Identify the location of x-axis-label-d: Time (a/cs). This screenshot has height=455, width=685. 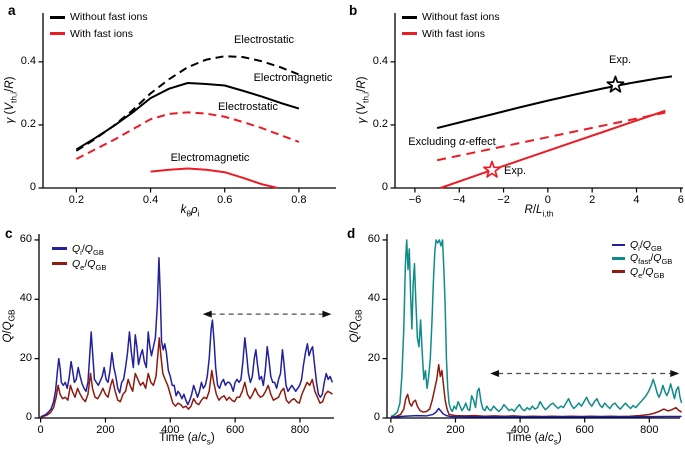
(534, 439).